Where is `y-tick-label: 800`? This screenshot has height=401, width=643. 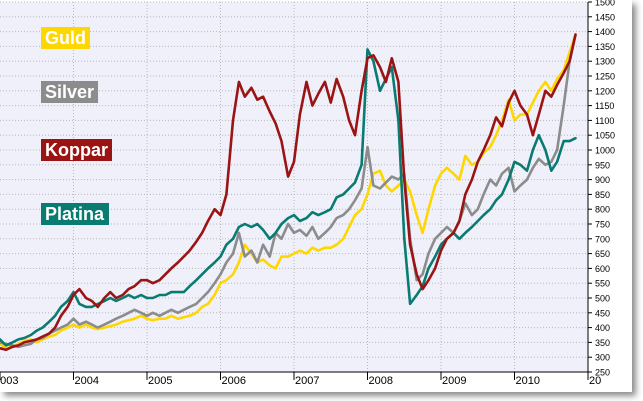
y-tick-label: 800 is located at coordinates (602, 210).